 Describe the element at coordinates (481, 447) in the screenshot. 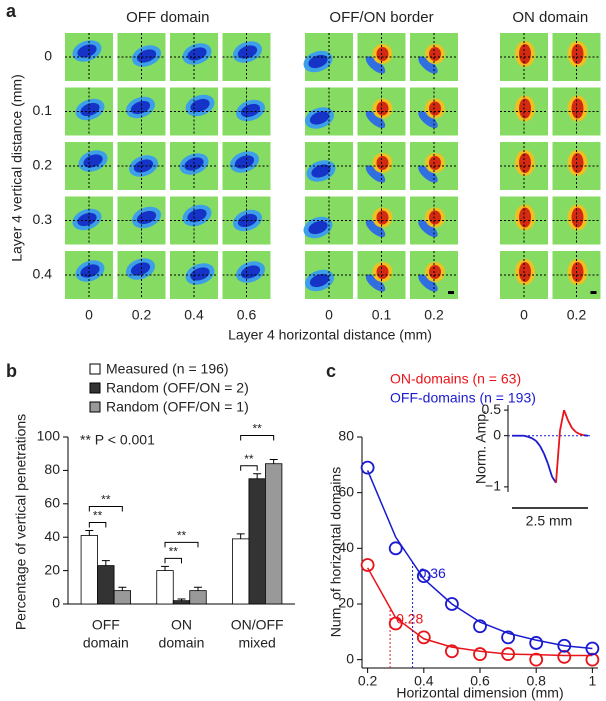

I see `inset-y-label: Norm. Amp.` at that location.